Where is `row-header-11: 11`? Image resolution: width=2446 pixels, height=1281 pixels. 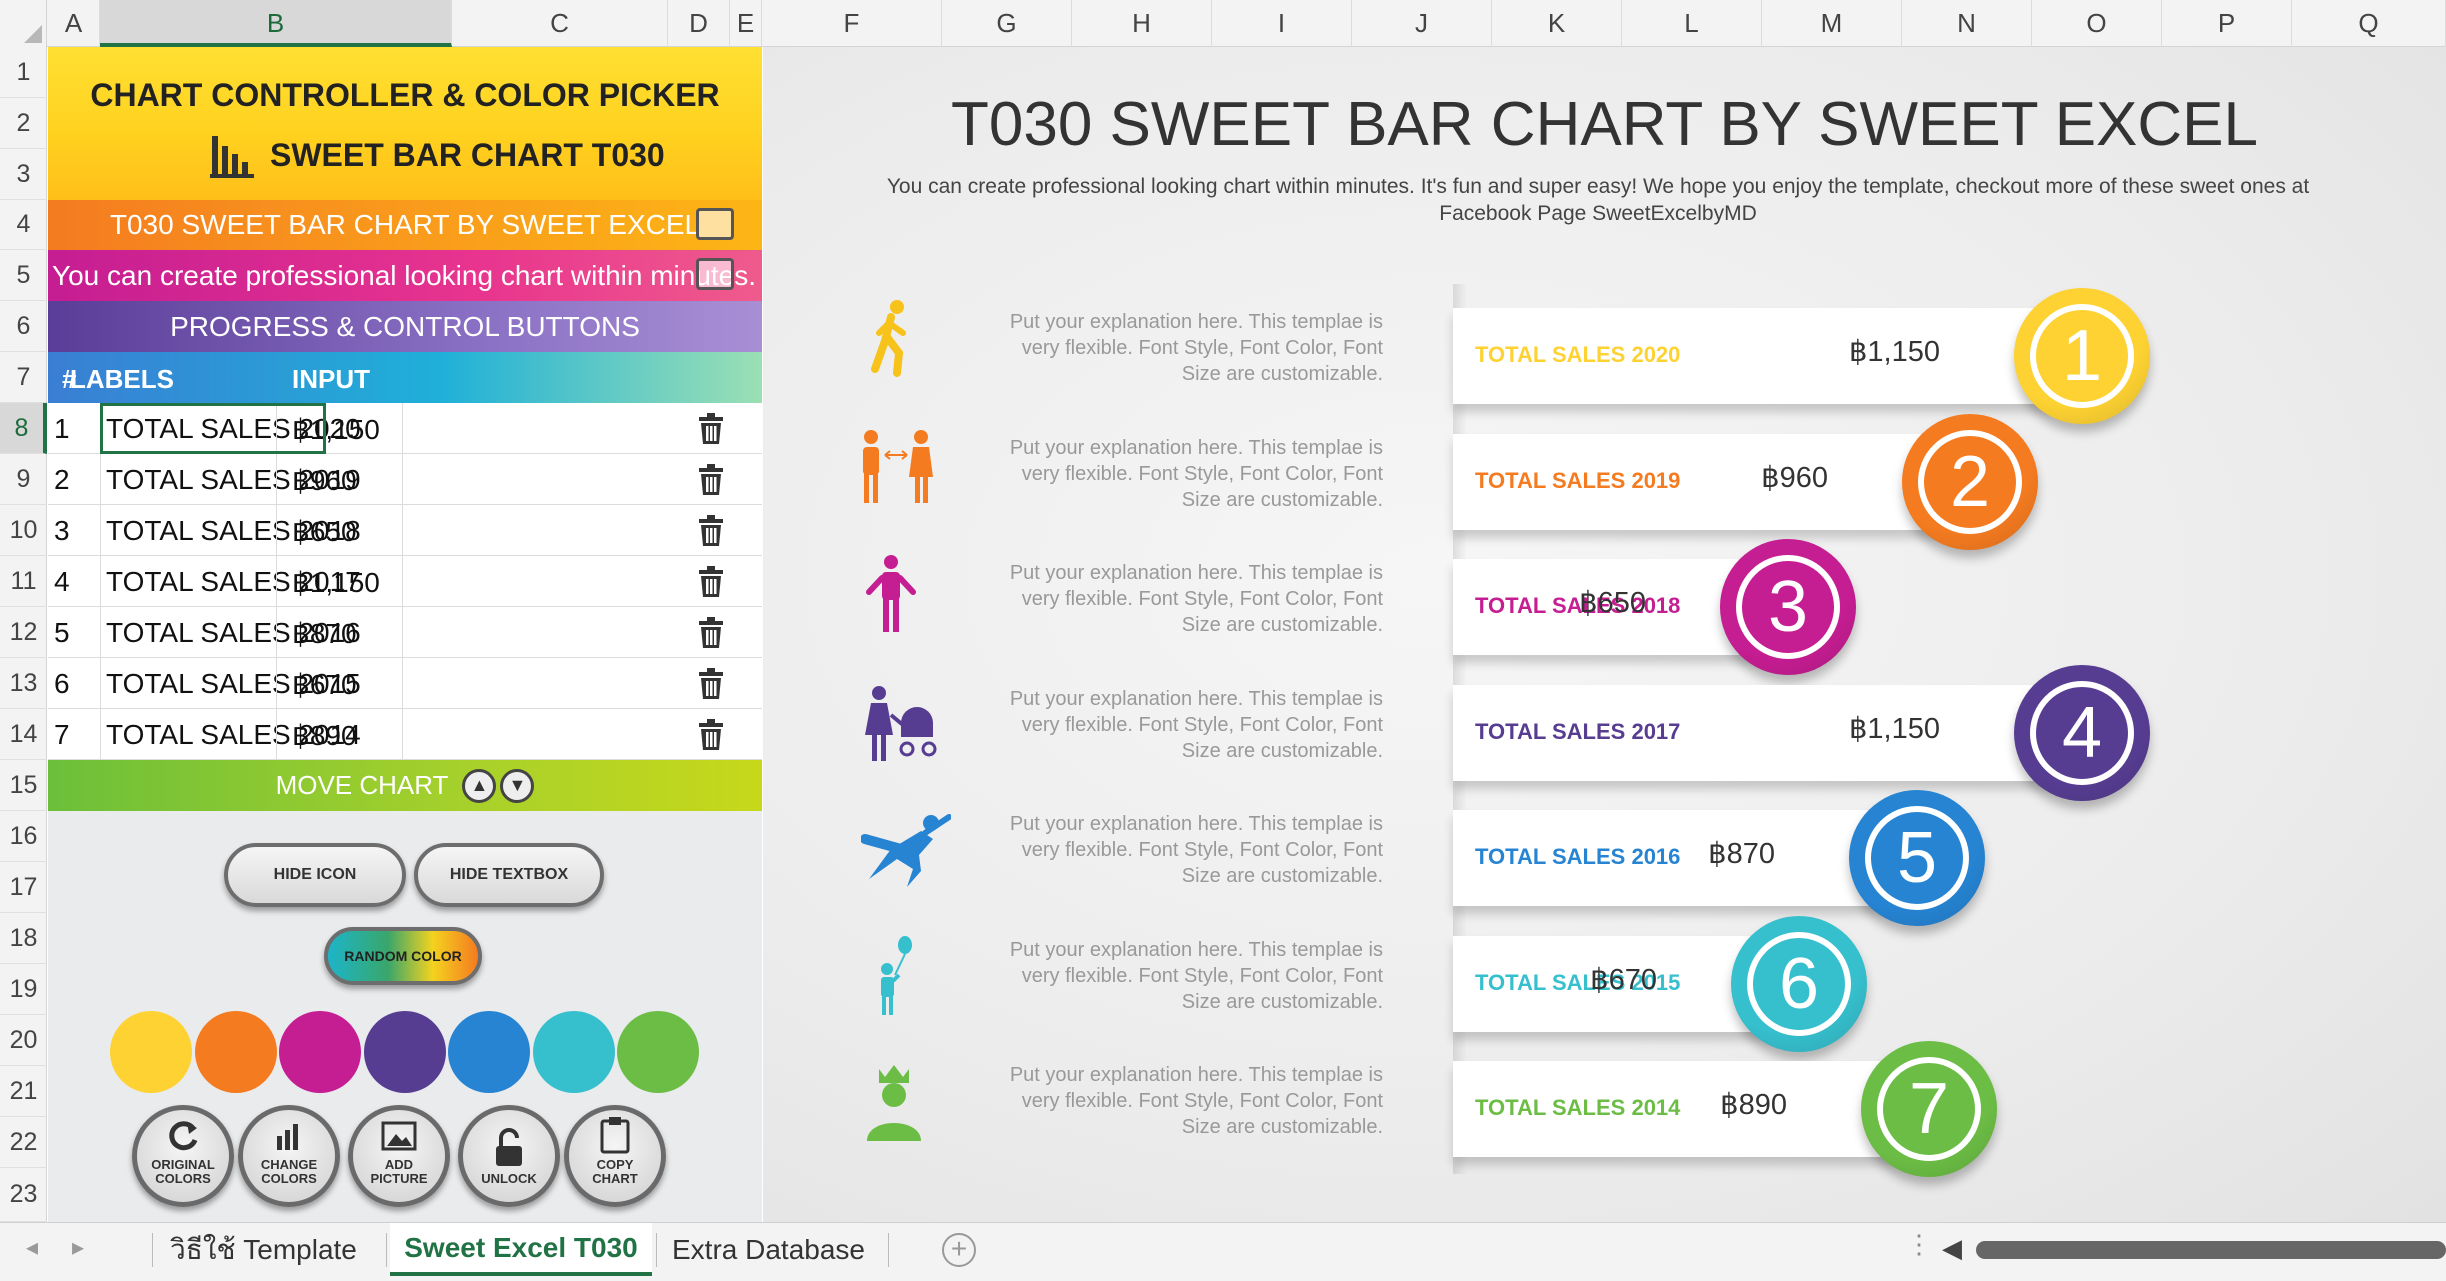 row-header-11: 11 is located at coordinates (23, 581).